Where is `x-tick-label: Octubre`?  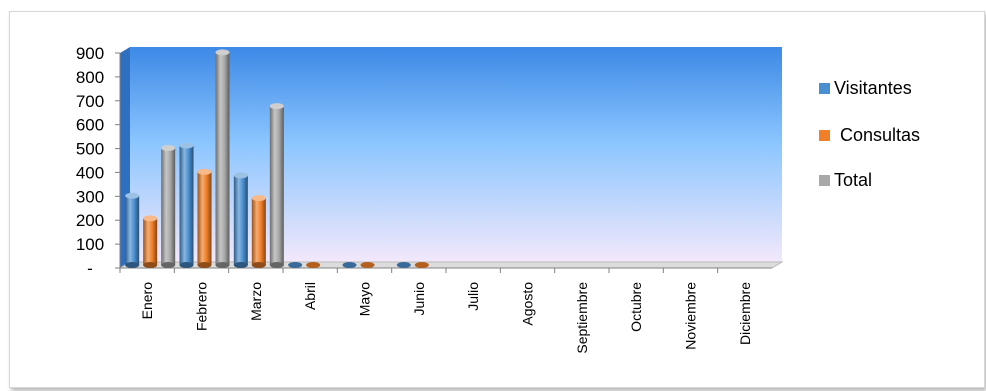
x-tick-label: Octubre is located at coordinates (636, 307).